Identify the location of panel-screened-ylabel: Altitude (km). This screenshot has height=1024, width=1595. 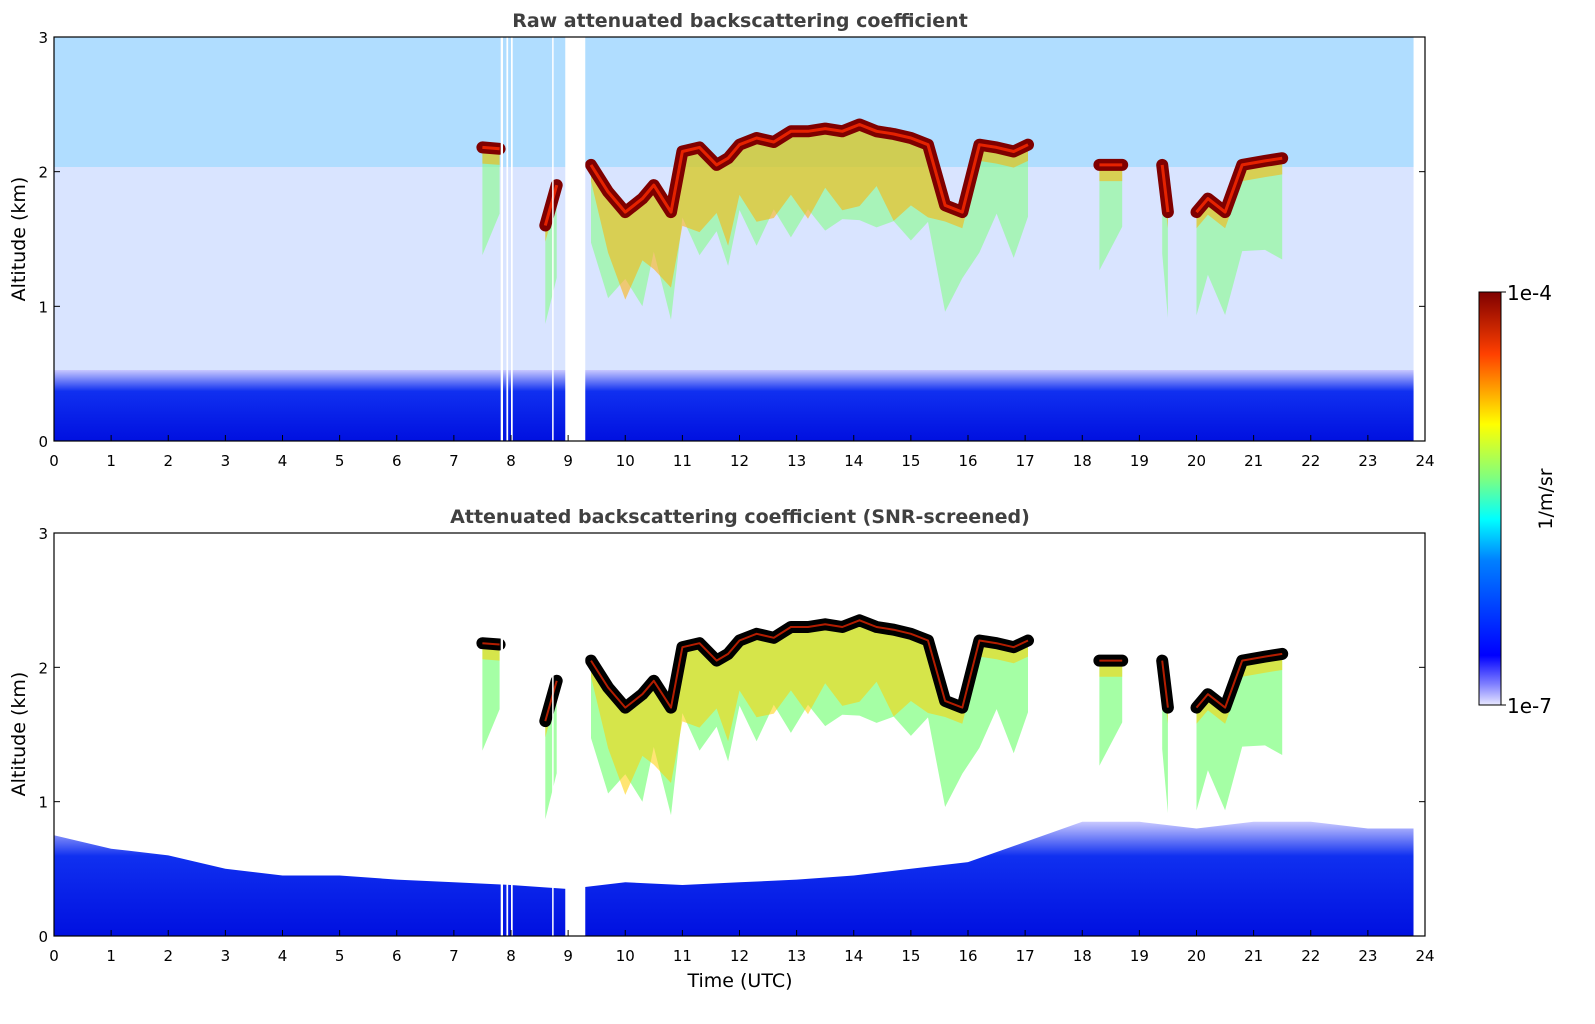
(19, 734).